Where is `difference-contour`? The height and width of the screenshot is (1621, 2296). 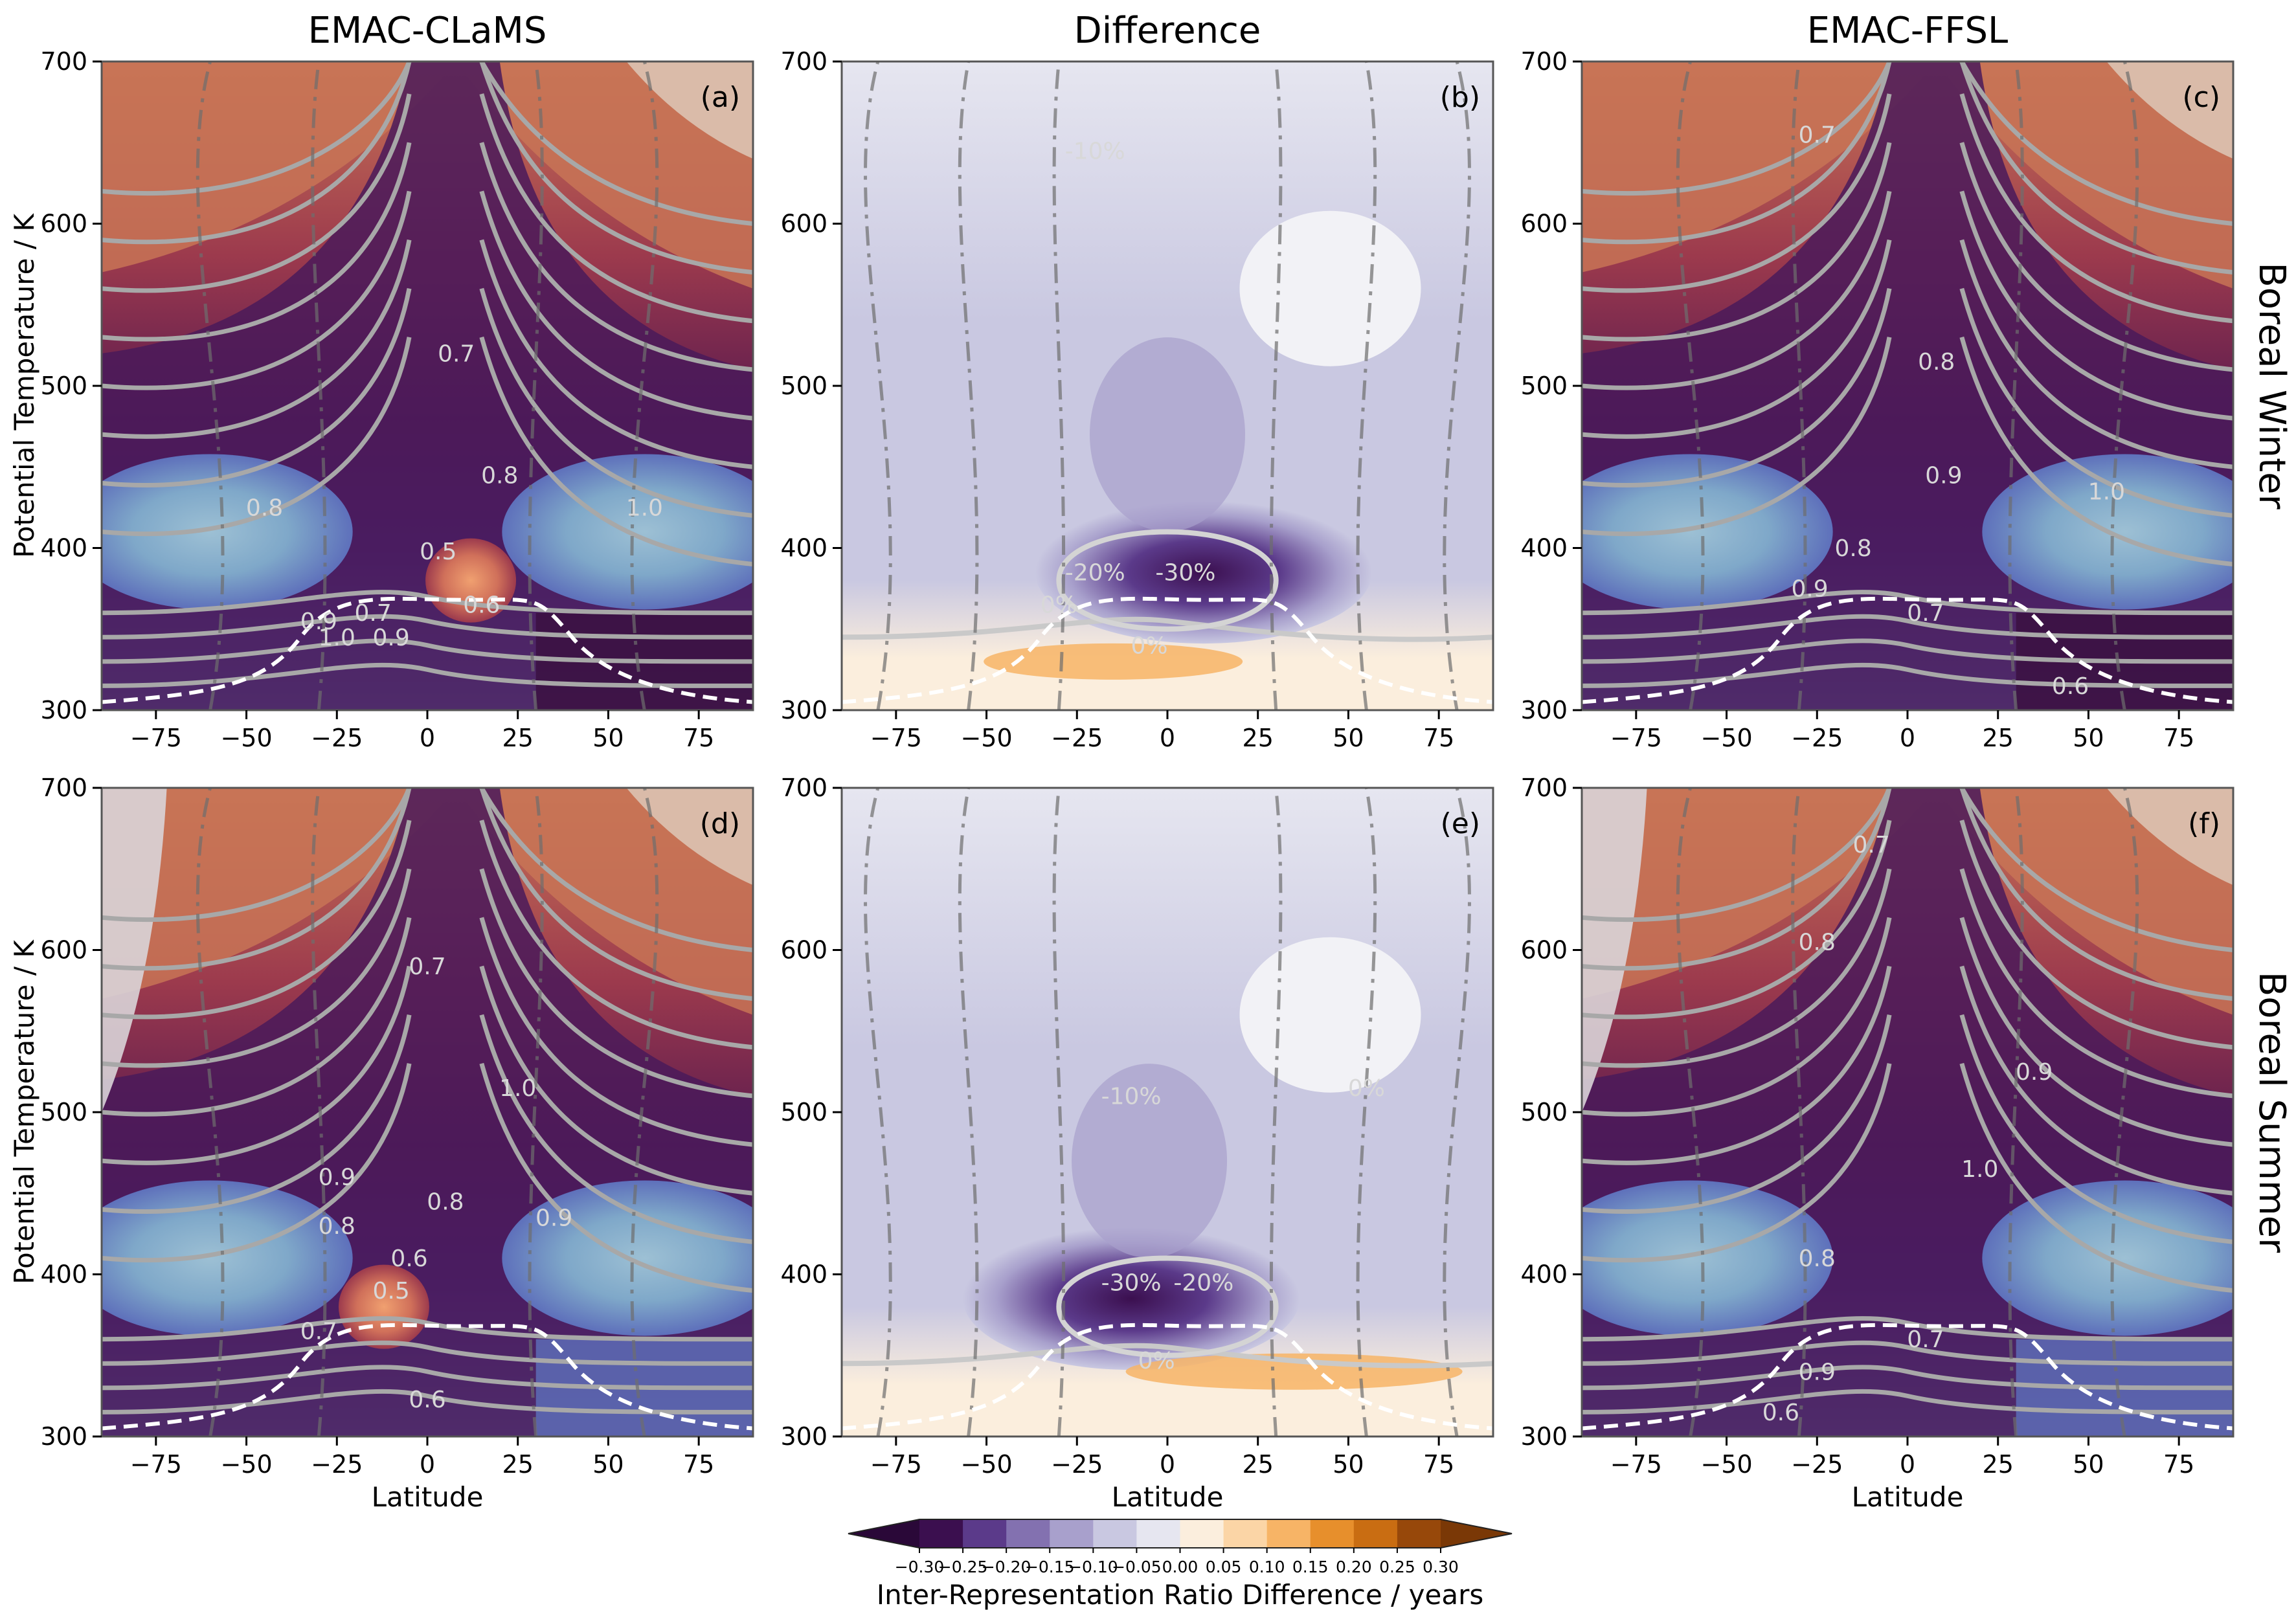
difference-contour is located at coordinates (1167, 1306).